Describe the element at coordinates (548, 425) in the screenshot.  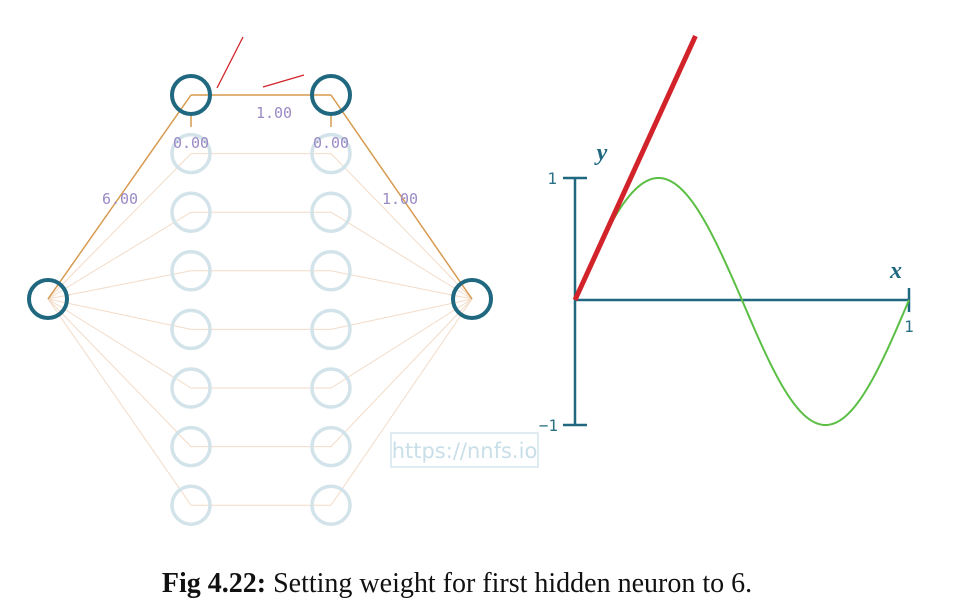
I see `y-tick-bottom: −1` at that location.